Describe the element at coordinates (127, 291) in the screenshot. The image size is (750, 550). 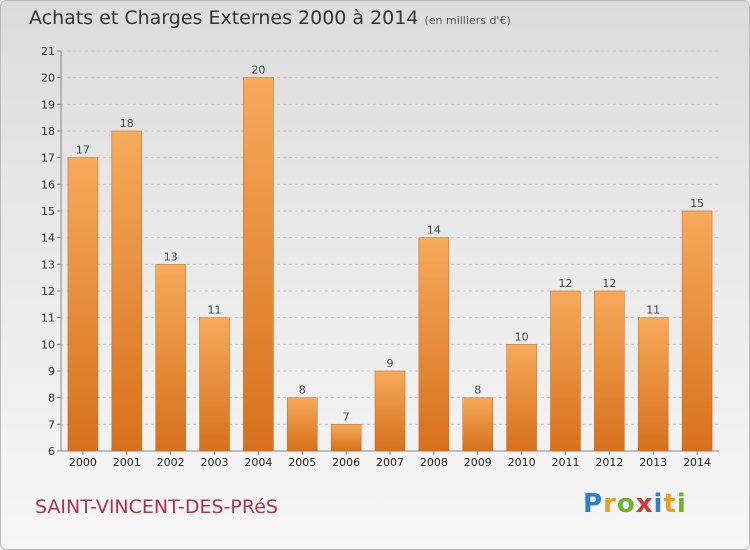
I see `bar-2001` at that location.